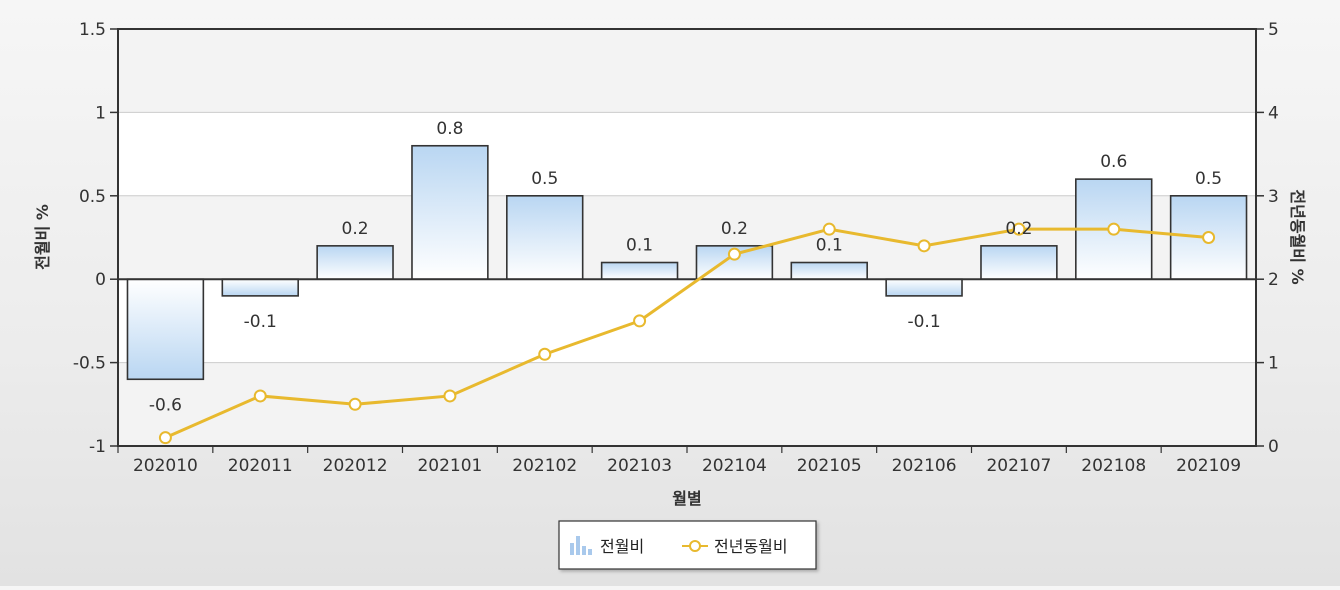 Image resolution: width=1340 pixels, height=590 pixels. I want to click on right-tick-label: 4, so click(1273, 113).